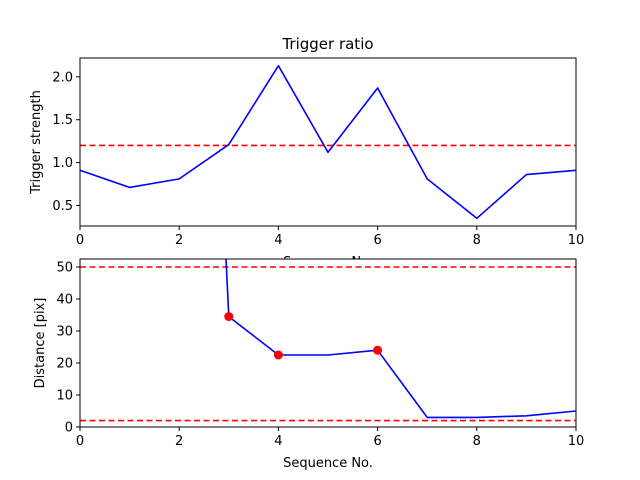  Describe the element at coordinates (576, 441) in the screenshot. I see `x-tick-label-1-5: 10` at that location.